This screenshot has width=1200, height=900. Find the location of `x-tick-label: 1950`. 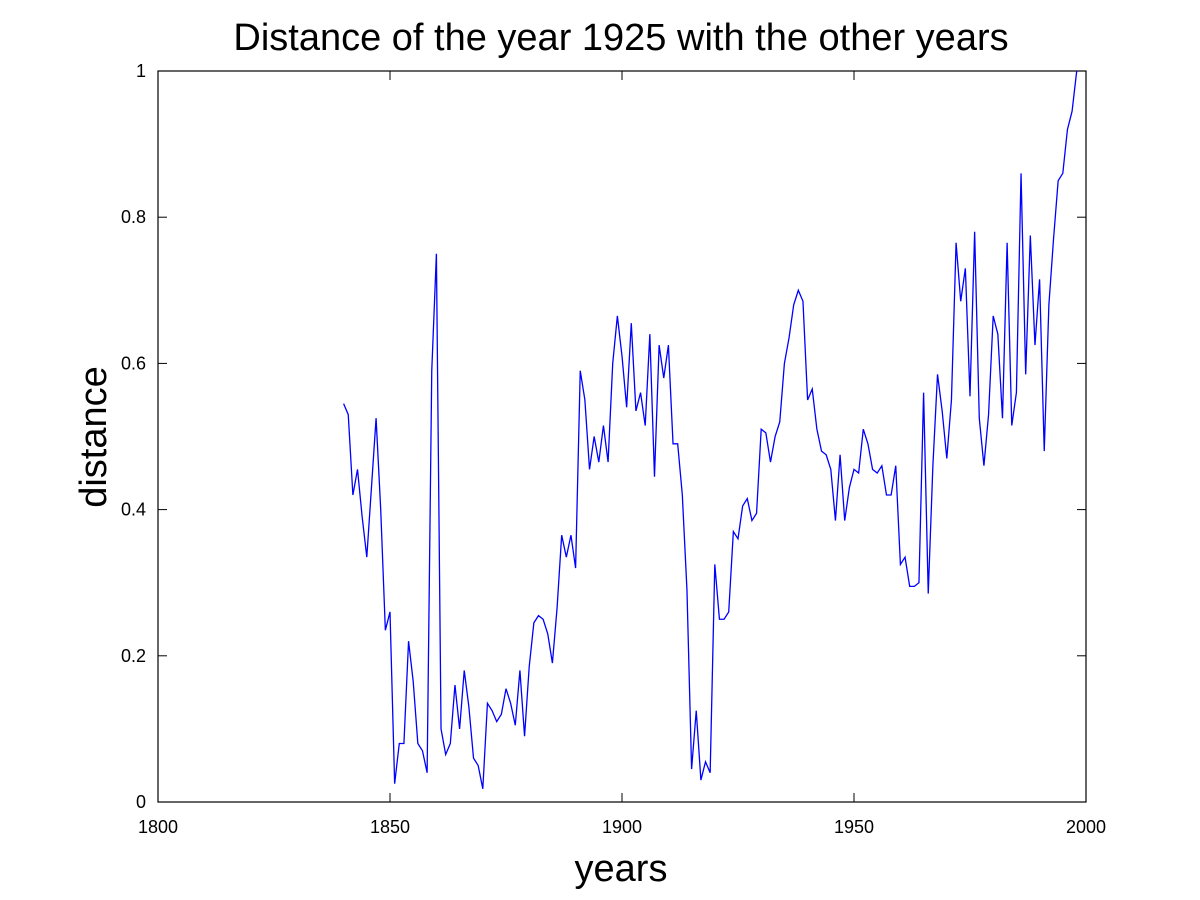

x-tick-label: 1950 is located at coordinates (854, 827).